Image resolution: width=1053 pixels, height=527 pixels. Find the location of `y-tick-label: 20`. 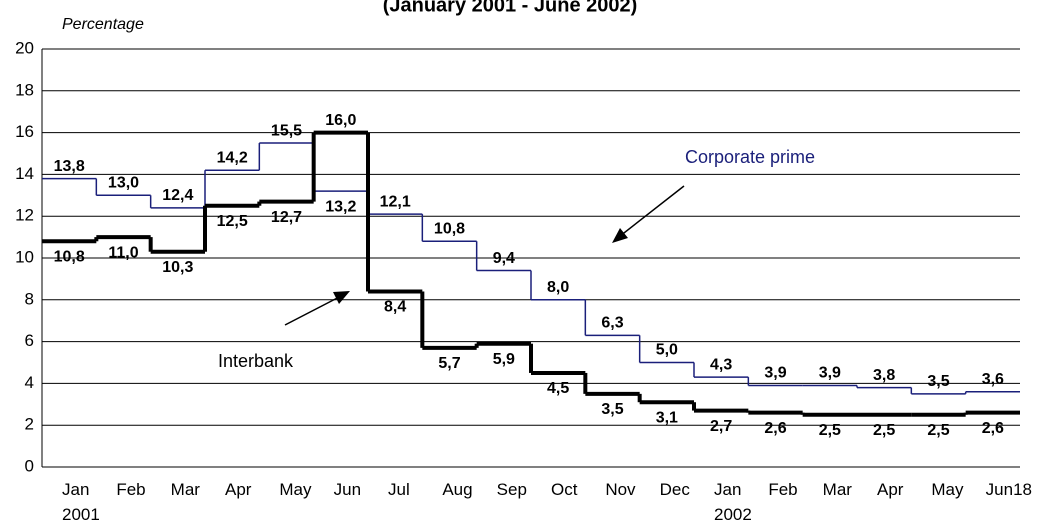

y-tick-label: 20 is located at coordinates (24, 47).